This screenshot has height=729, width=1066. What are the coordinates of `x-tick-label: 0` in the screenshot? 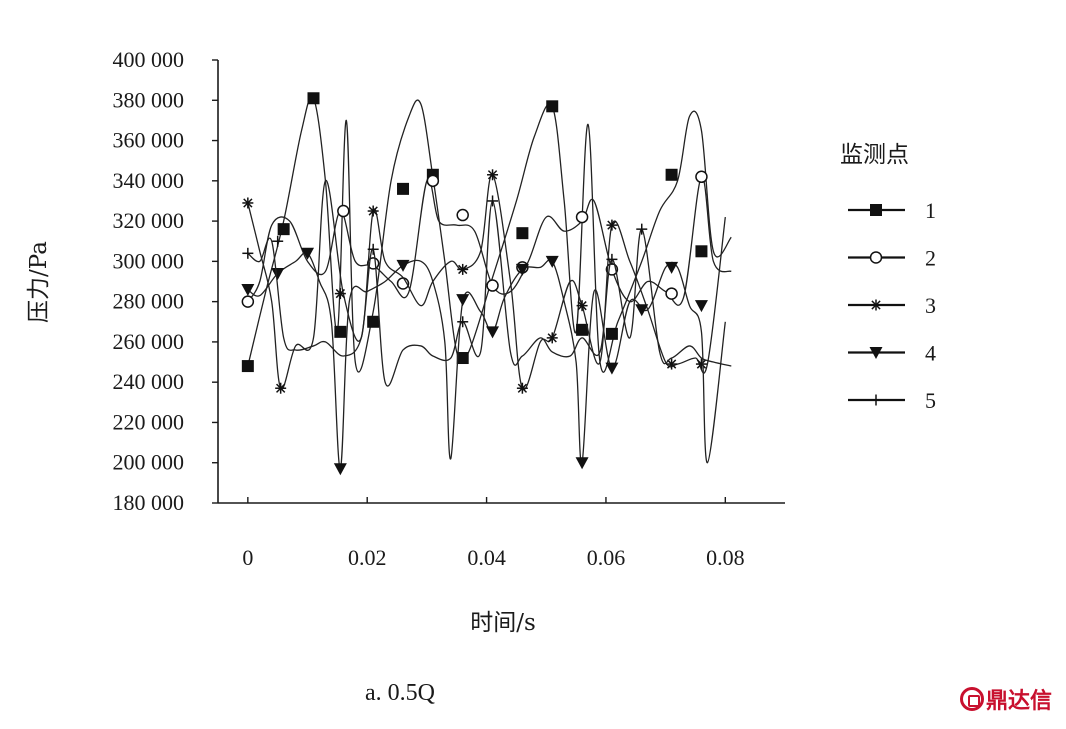 It's located at (247, 557).